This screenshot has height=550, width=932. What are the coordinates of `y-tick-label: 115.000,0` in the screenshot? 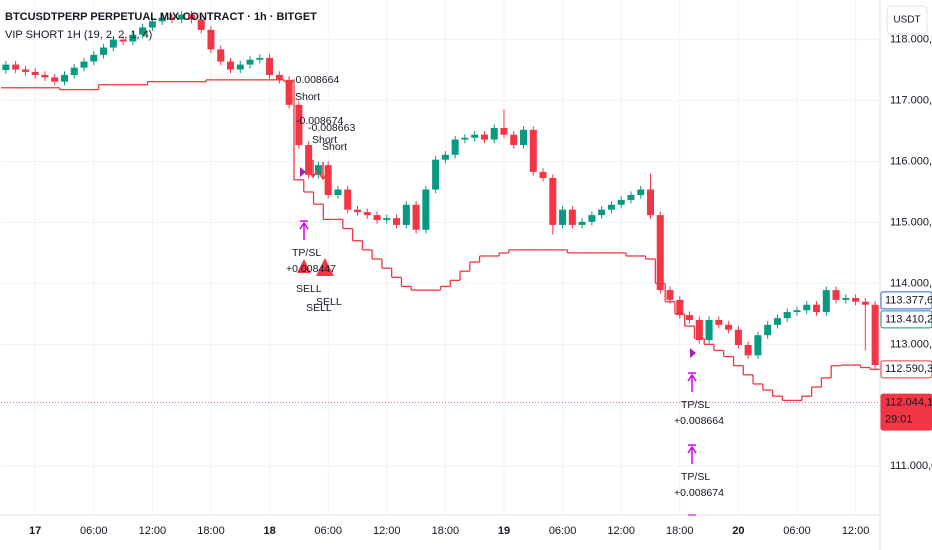 It's located at (911, 222).